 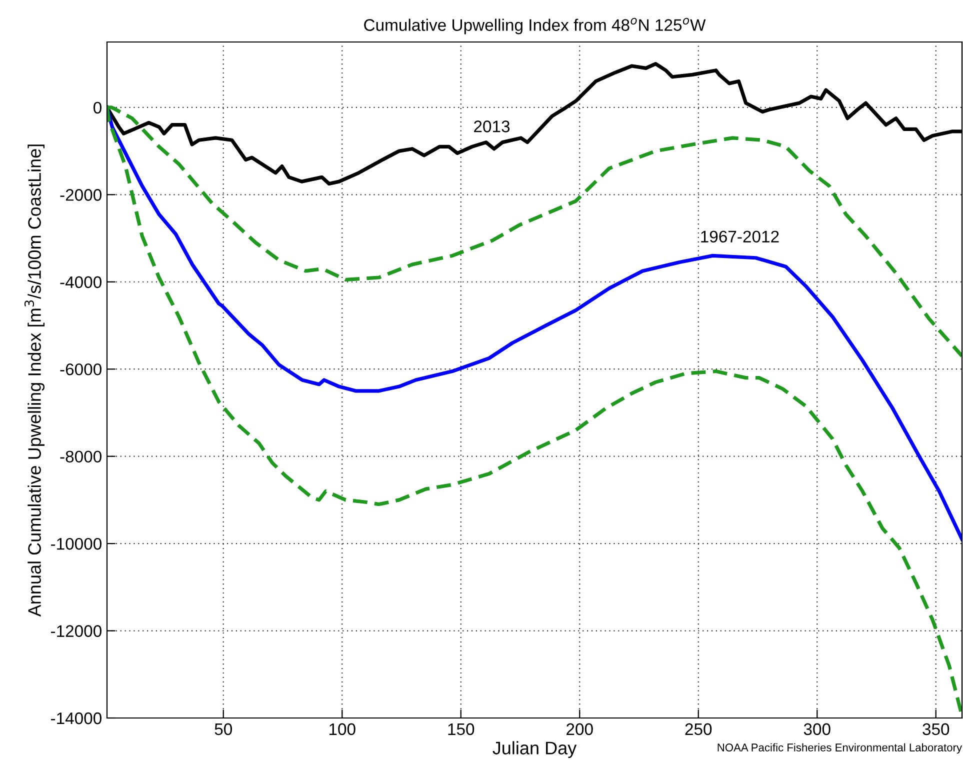 I want to click on y-tick-label: -6000, so click(x=81, y=370).